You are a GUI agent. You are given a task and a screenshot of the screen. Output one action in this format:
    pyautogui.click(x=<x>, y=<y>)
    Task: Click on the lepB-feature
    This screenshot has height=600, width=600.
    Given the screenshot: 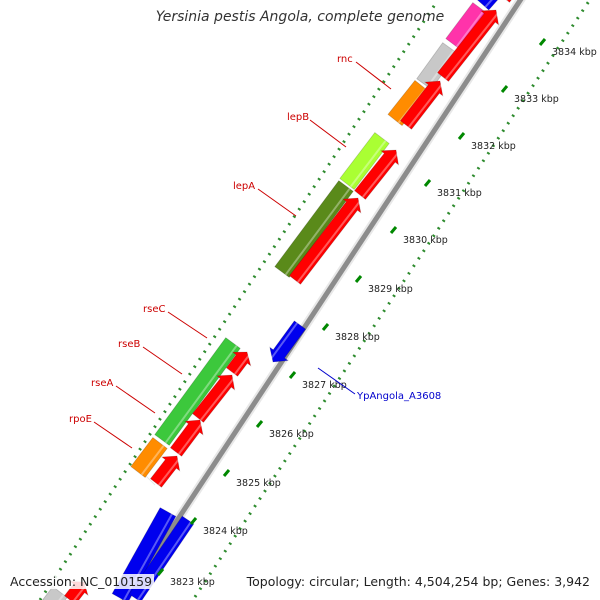 What is the action you would take?
    pyautogui.click(x=364, y=161)
    